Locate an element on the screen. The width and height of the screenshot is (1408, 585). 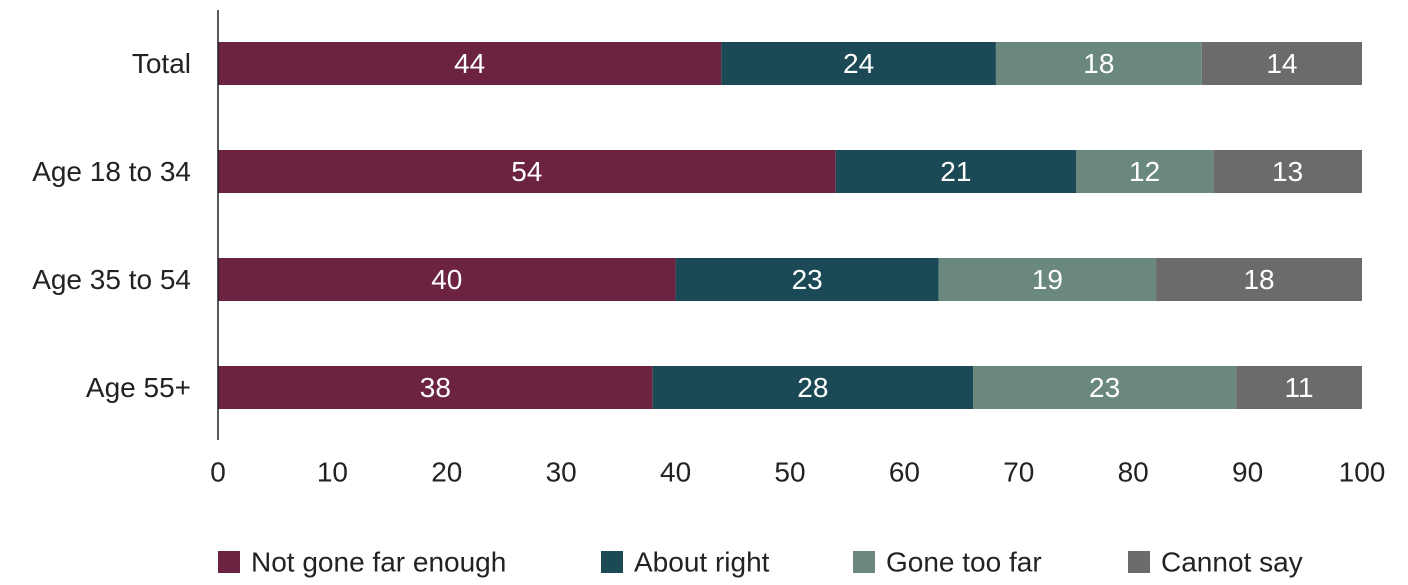
bar-value-label: 21 is located at coordinates (955, 171).